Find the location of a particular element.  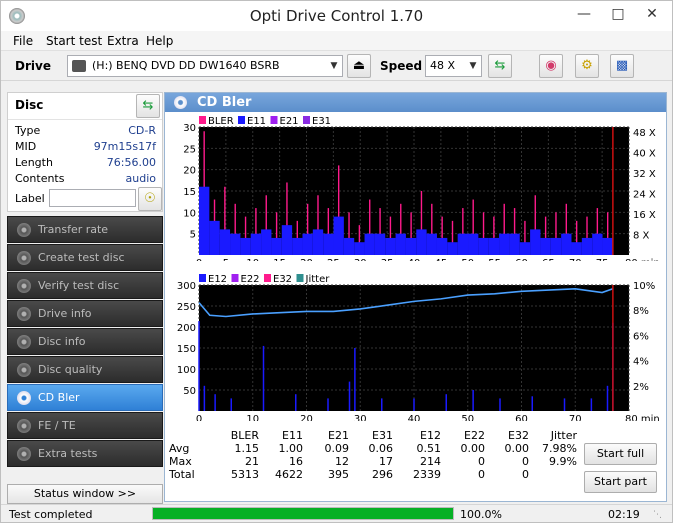

nav-label: Disc info is located at coordinates (62, 341).